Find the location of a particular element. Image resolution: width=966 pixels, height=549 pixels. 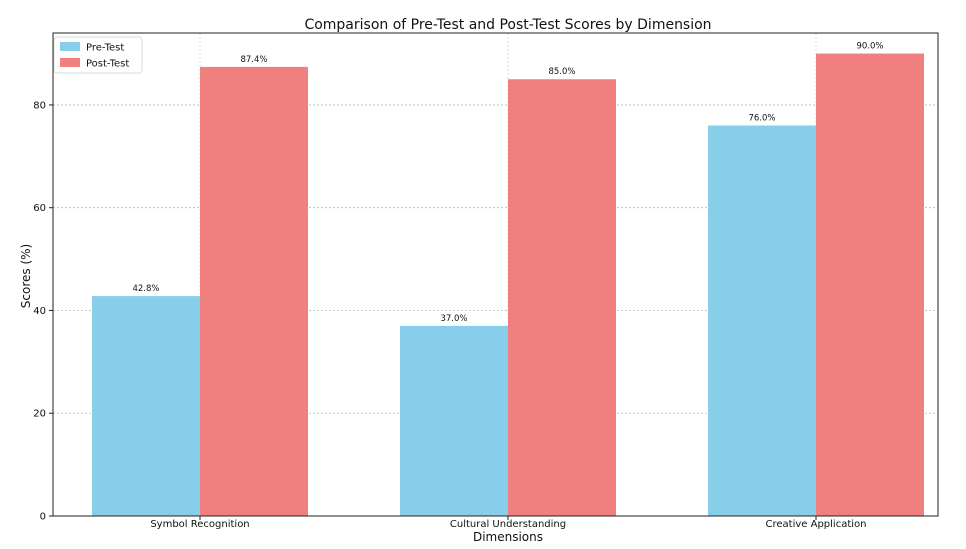

legend-swatch-post-test is located at coordinates (70, 62).